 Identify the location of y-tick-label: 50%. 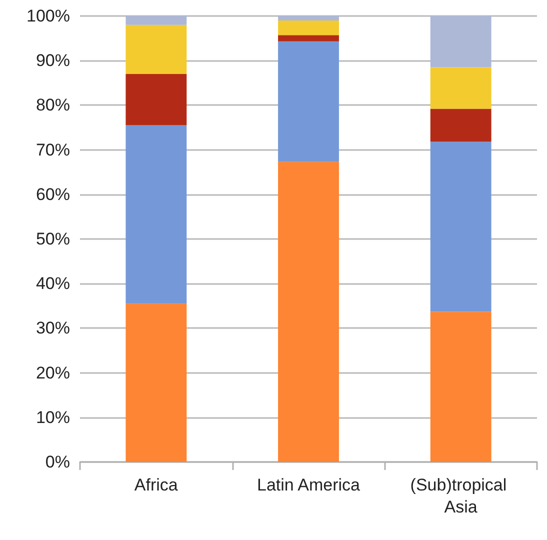
(53, 239).